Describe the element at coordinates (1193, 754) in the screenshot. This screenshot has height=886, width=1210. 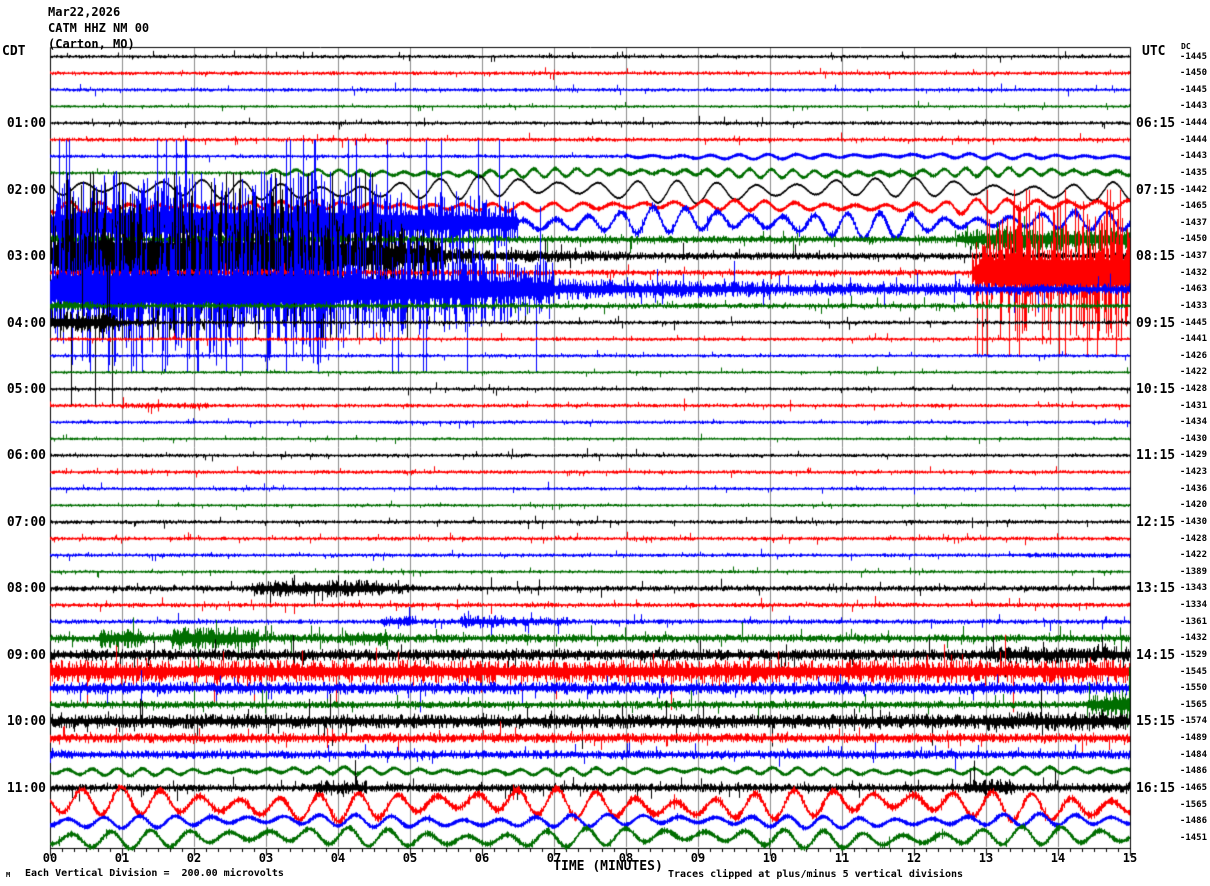
I see `dc-value: -1484` at that location.